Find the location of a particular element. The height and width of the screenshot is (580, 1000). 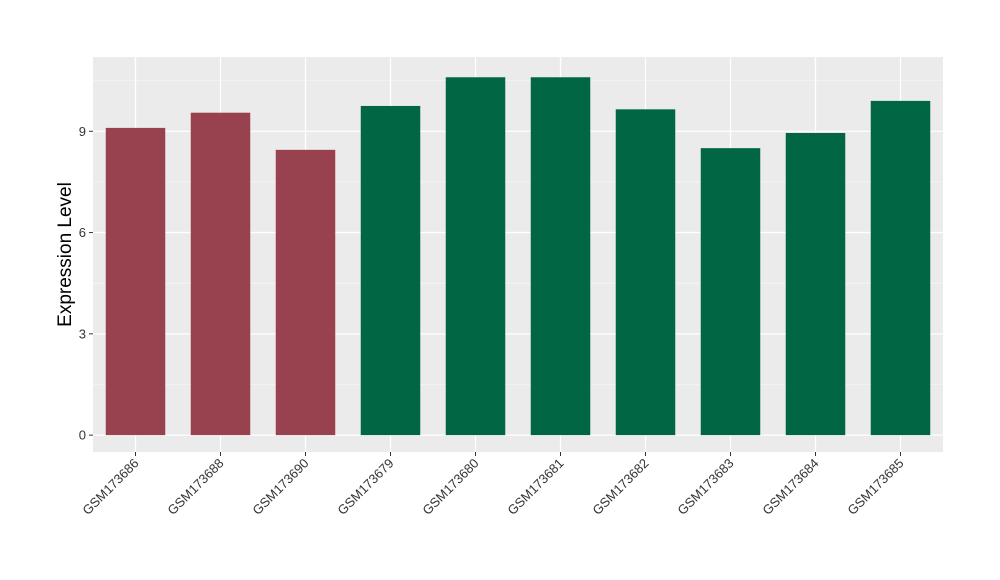

bar-GSM173682 is located at coordinates (645, 272).